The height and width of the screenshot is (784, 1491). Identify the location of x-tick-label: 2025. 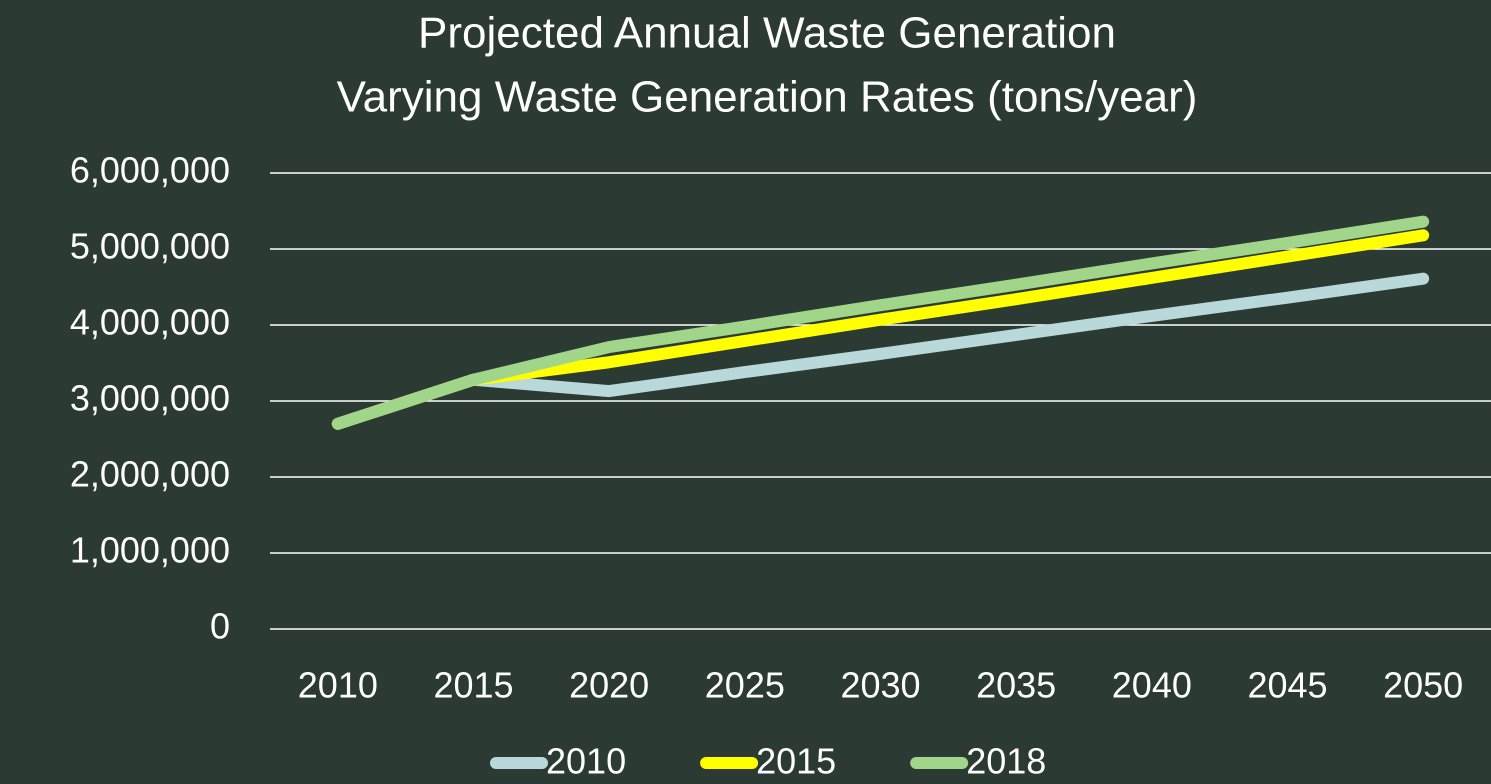
(745, 685).